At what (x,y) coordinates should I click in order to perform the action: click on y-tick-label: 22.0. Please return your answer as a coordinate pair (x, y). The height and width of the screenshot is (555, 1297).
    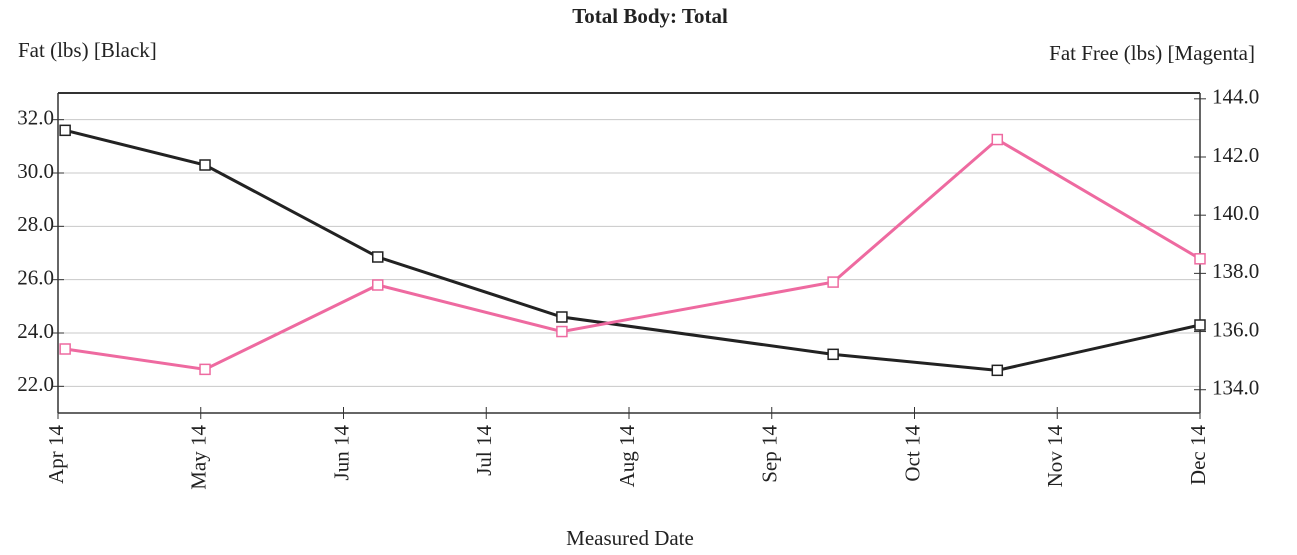
    Looking at the image, I should click on (35, 384).